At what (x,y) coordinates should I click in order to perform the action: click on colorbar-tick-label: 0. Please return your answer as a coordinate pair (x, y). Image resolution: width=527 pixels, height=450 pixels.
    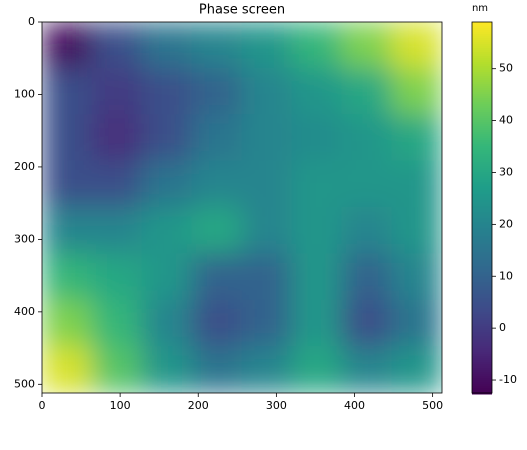
    Looking at the image, I should click on (502, 327).